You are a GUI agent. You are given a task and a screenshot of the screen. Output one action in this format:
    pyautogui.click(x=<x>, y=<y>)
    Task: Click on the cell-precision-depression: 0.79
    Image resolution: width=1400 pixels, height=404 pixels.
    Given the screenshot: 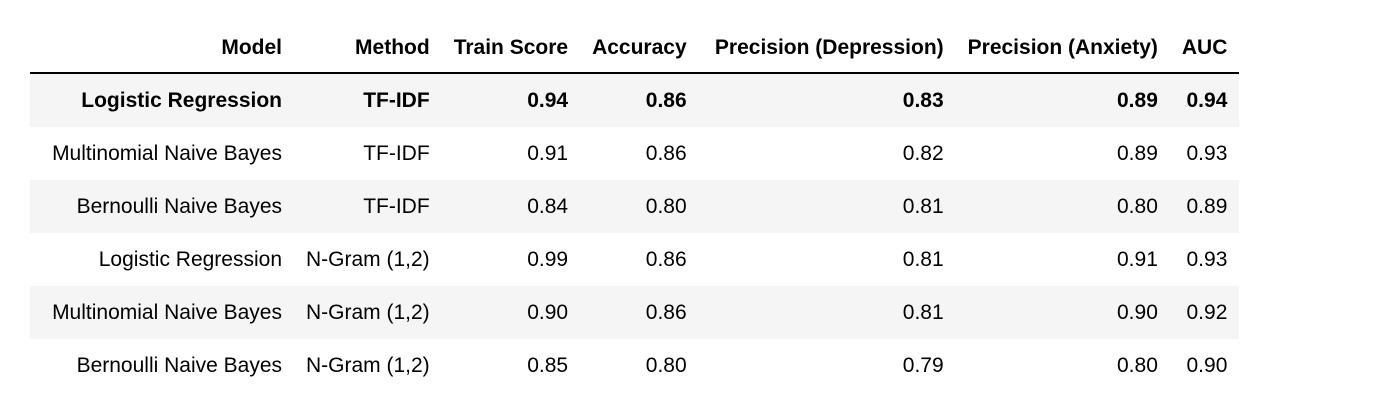 What is the action you would take?
    pyautogui.click(x=923, y=365)
    